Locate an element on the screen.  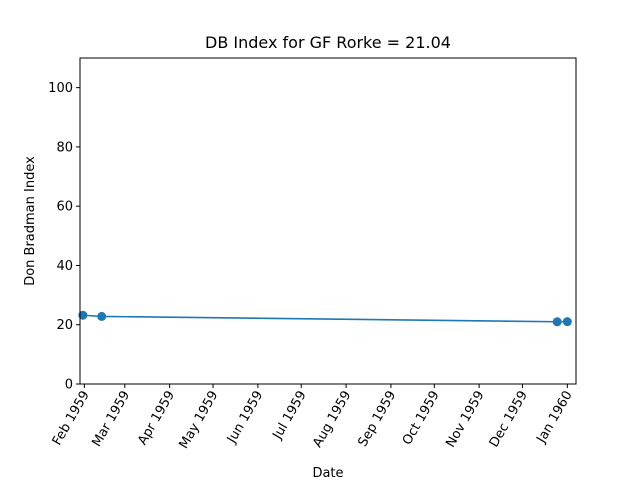
series-line is located at coordinates (325, 318).